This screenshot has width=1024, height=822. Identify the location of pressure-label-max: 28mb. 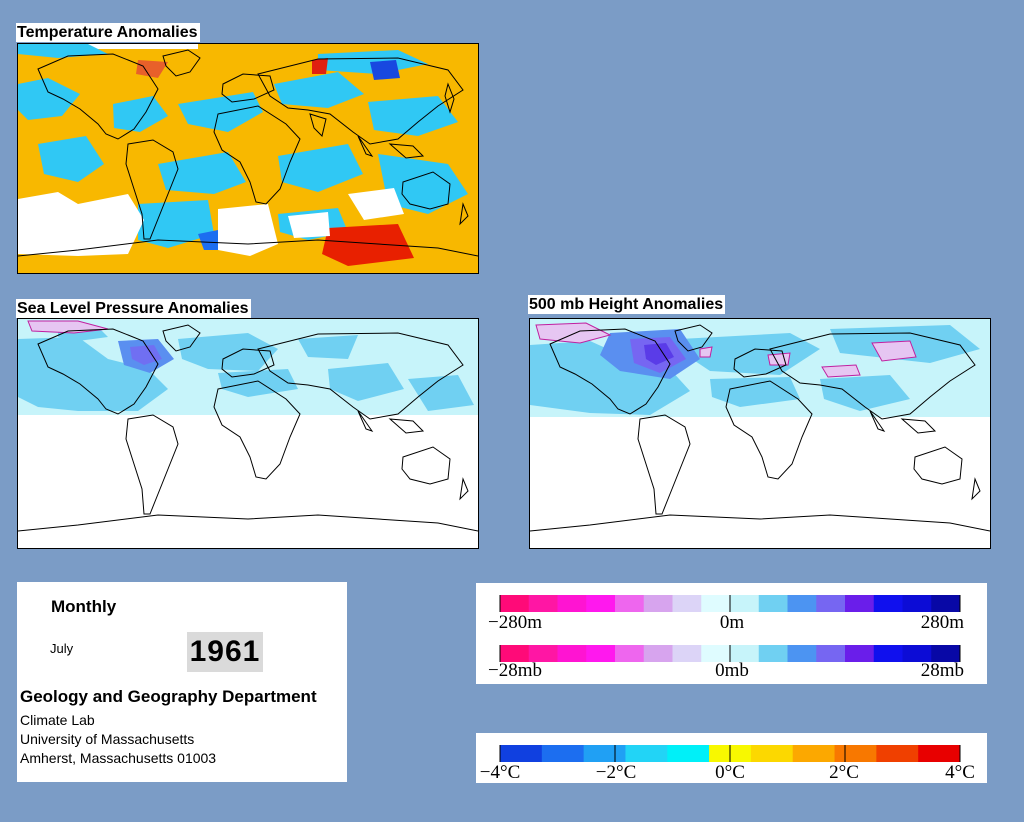
(942, 670).